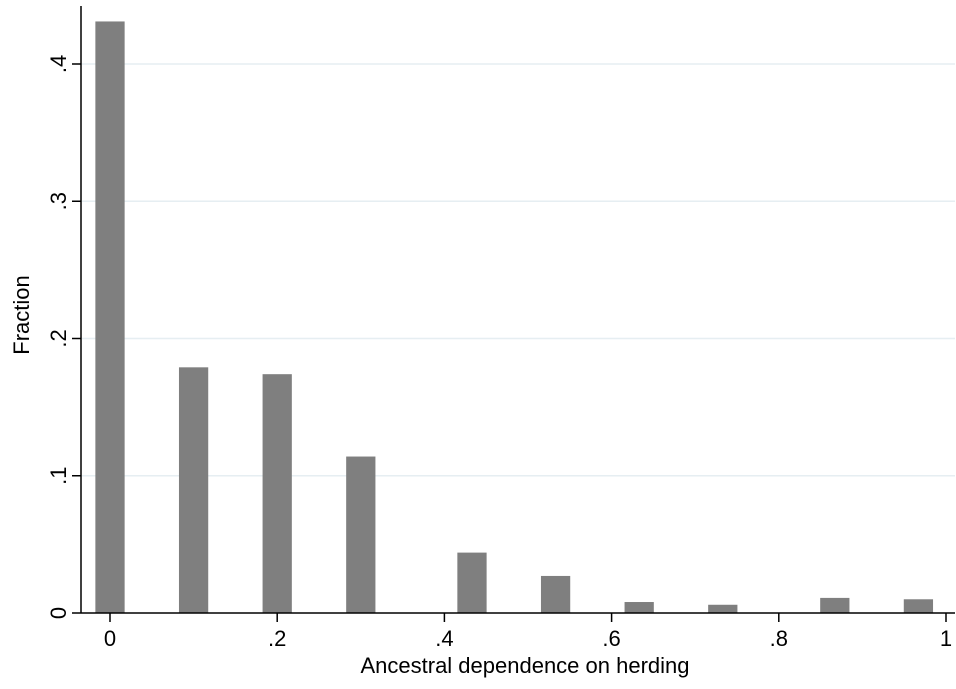  I want to click on x-tick-label-2: .4, so click(444, 638).